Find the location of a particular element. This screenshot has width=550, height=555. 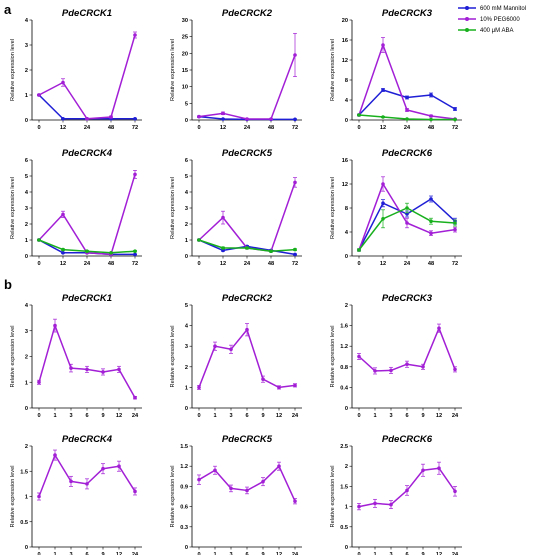

y-tick-label: 3 is located at coordinates (26, 209).